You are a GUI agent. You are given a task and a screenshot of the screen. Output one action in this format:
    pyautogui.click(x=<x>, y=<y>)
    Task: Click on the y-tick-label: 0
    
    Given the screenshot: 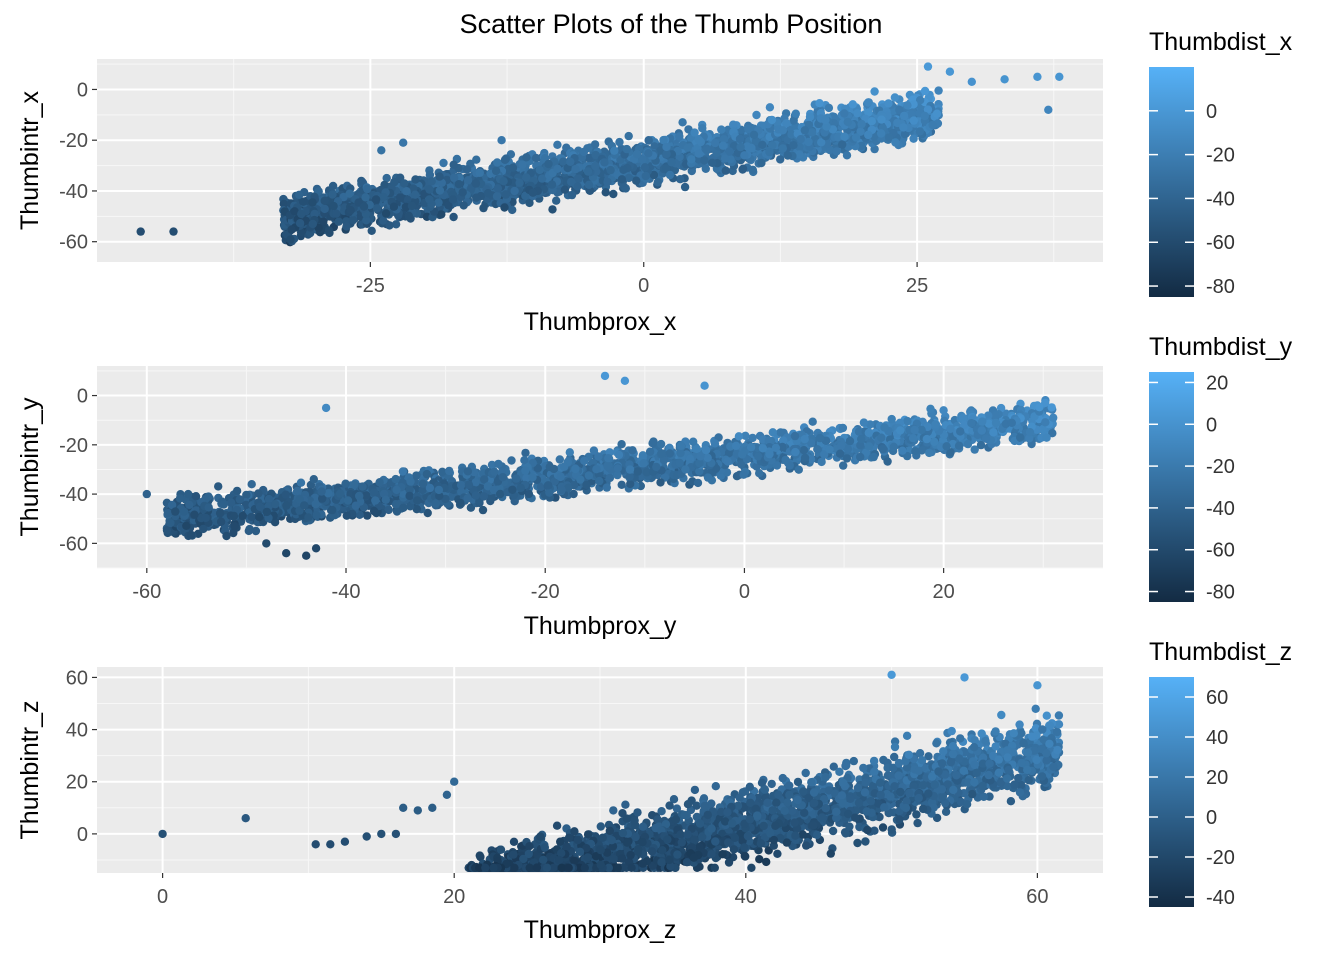 What is the action you would take?
    pyautogui.click(x=82, y=90)
    